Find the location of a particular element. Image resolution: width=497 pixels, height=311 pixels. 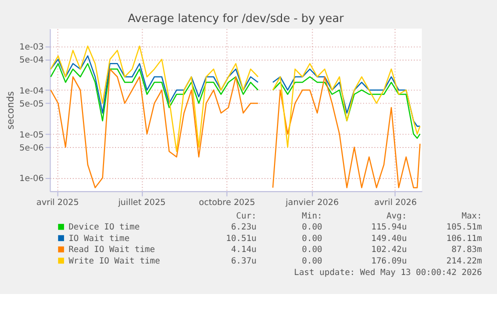

text: 10.51u is located at coordinates (241, 237).